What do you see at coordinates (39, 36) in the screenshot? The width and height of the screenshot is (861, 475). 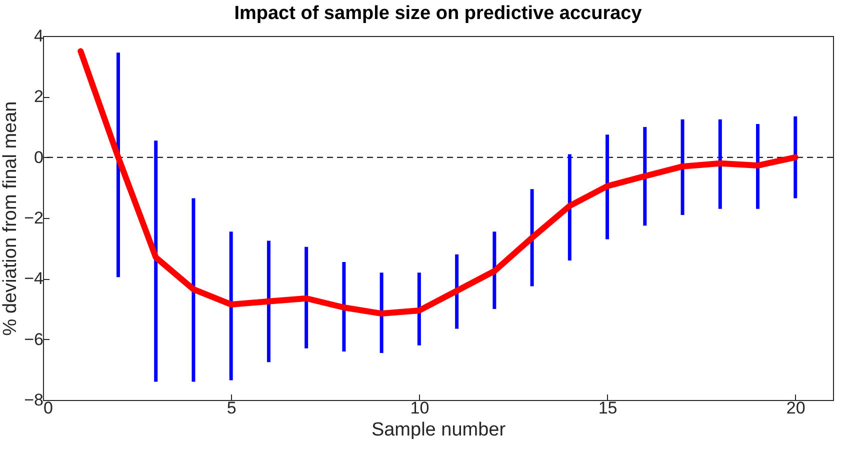 I see `y-tick-label: 4` at bounding box center [39, 36].